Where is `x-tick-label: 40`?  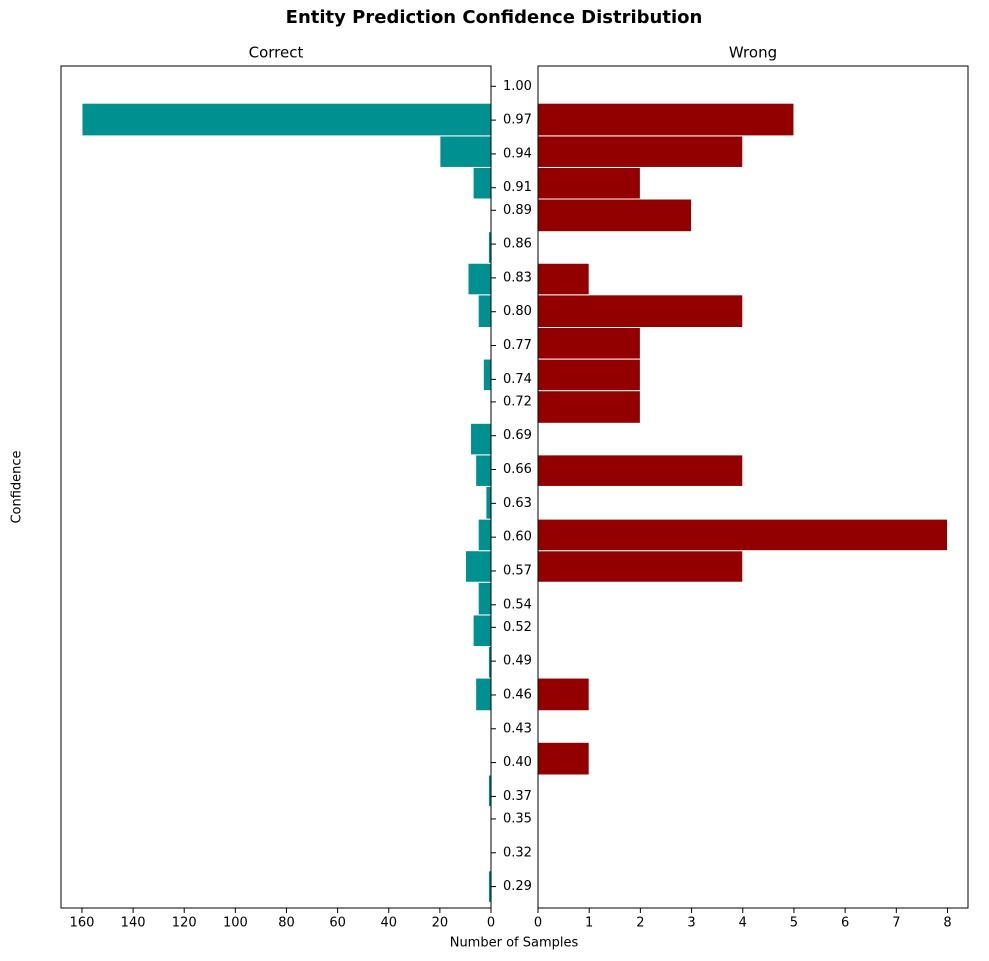
x-tick-label: 40 is located at coordinates (388, 923).